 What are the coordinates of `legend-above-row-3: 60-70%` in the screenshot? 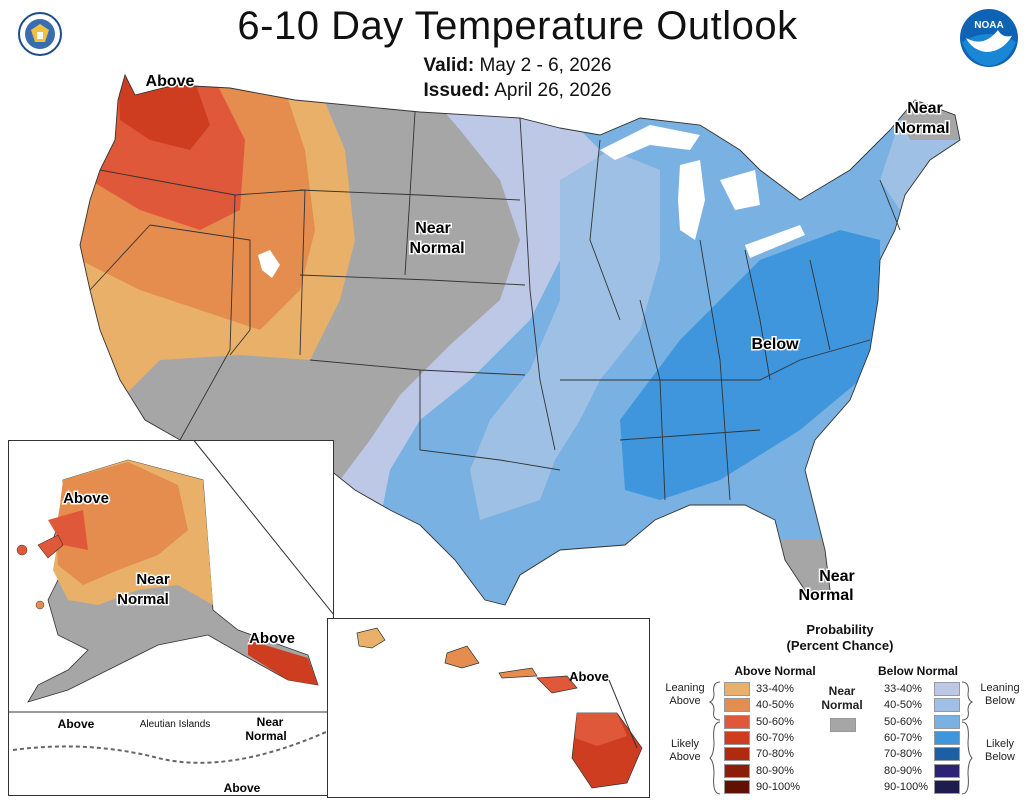 It's located at (765, 737).